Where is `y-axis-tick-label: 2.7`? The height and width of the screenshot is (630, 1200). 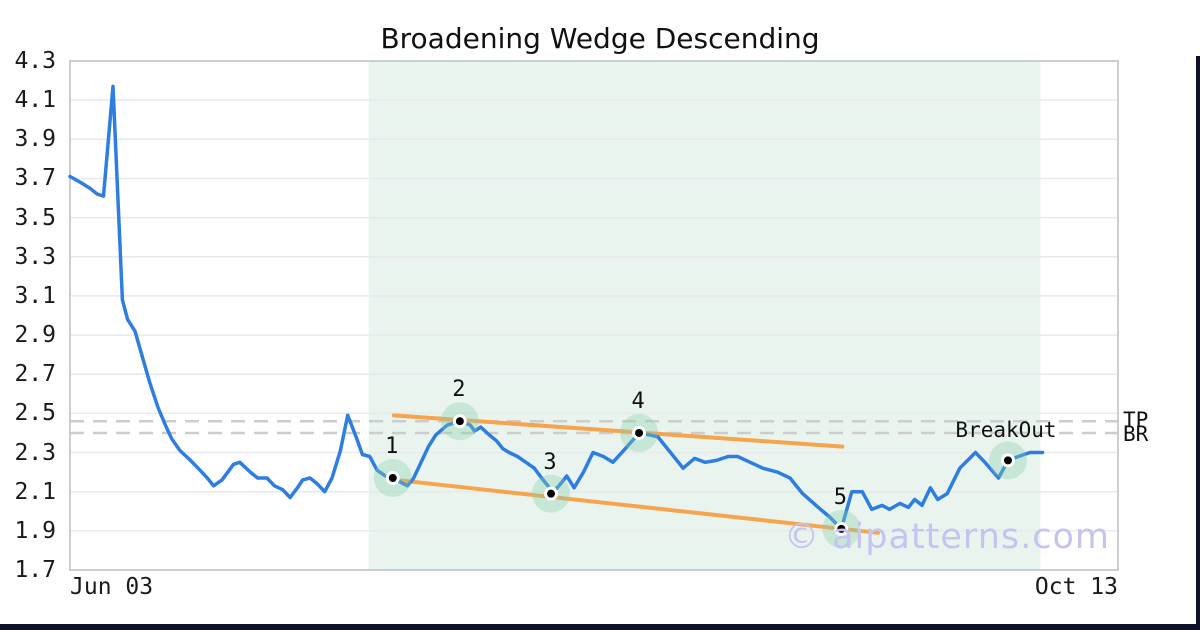
y-axis-tick-label: 2.7 is located at coordinates (35, 374).